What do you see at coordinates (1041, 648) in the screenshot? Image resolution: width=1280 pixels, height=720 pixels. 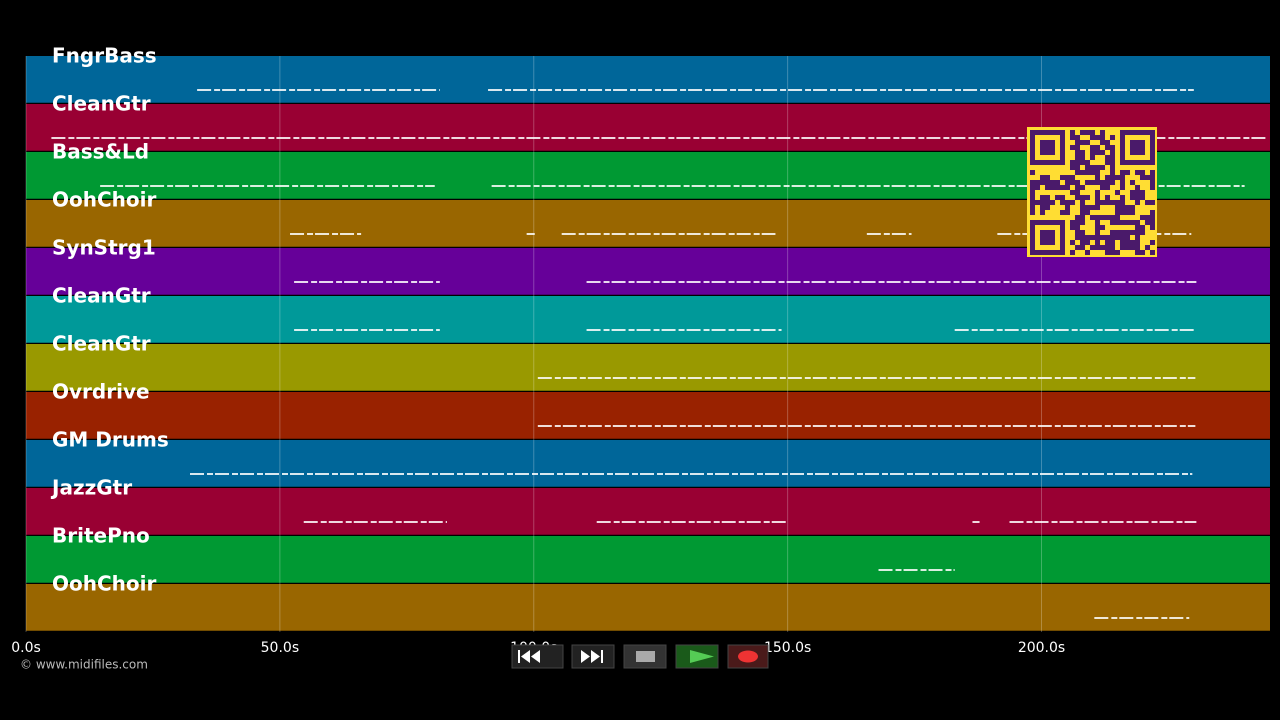 I see `tick-label: 200.0s` at bounding box center [1041, 648].